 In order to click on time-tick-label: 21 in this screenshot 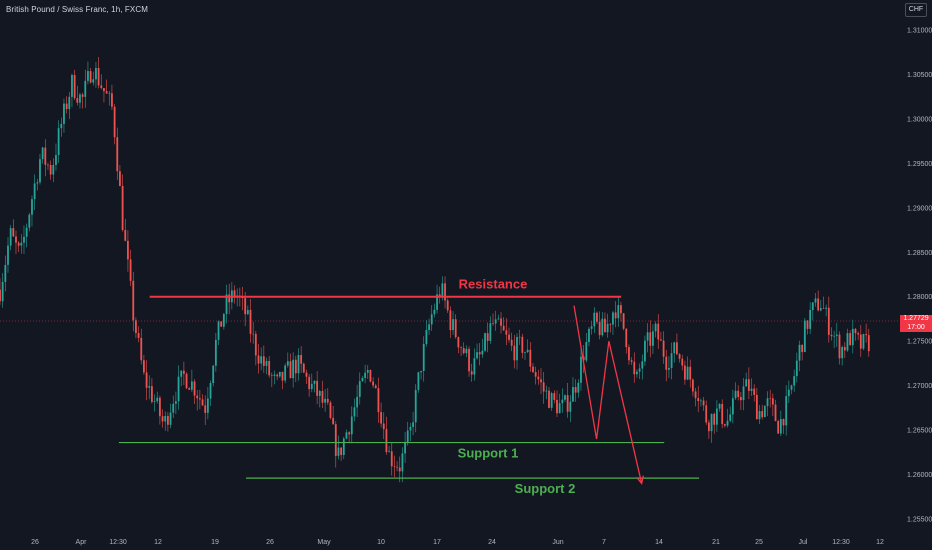, I will do `click(716, 542)`.